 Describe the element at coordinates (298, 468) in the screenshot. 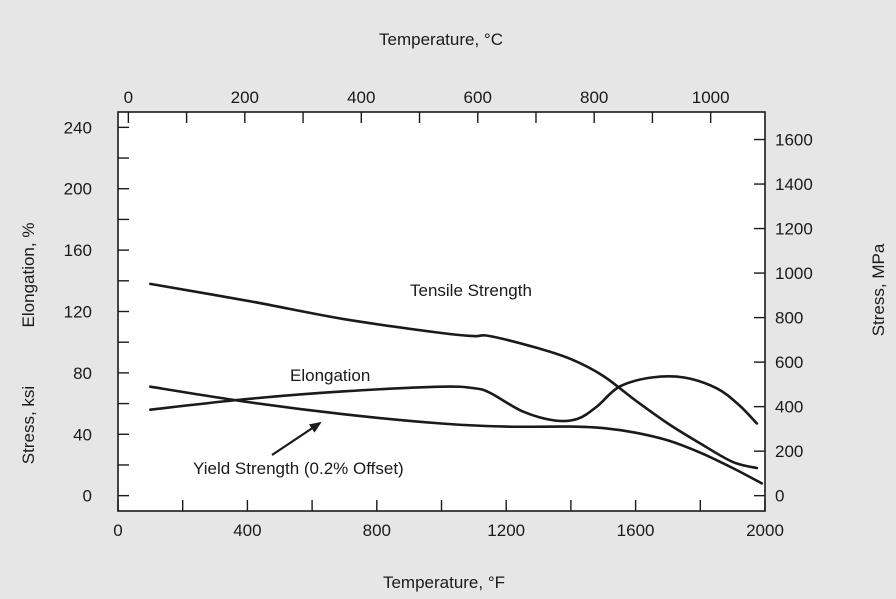

I see `yield-strength-label: Yield Strength (0.2% Offset)` at that location.